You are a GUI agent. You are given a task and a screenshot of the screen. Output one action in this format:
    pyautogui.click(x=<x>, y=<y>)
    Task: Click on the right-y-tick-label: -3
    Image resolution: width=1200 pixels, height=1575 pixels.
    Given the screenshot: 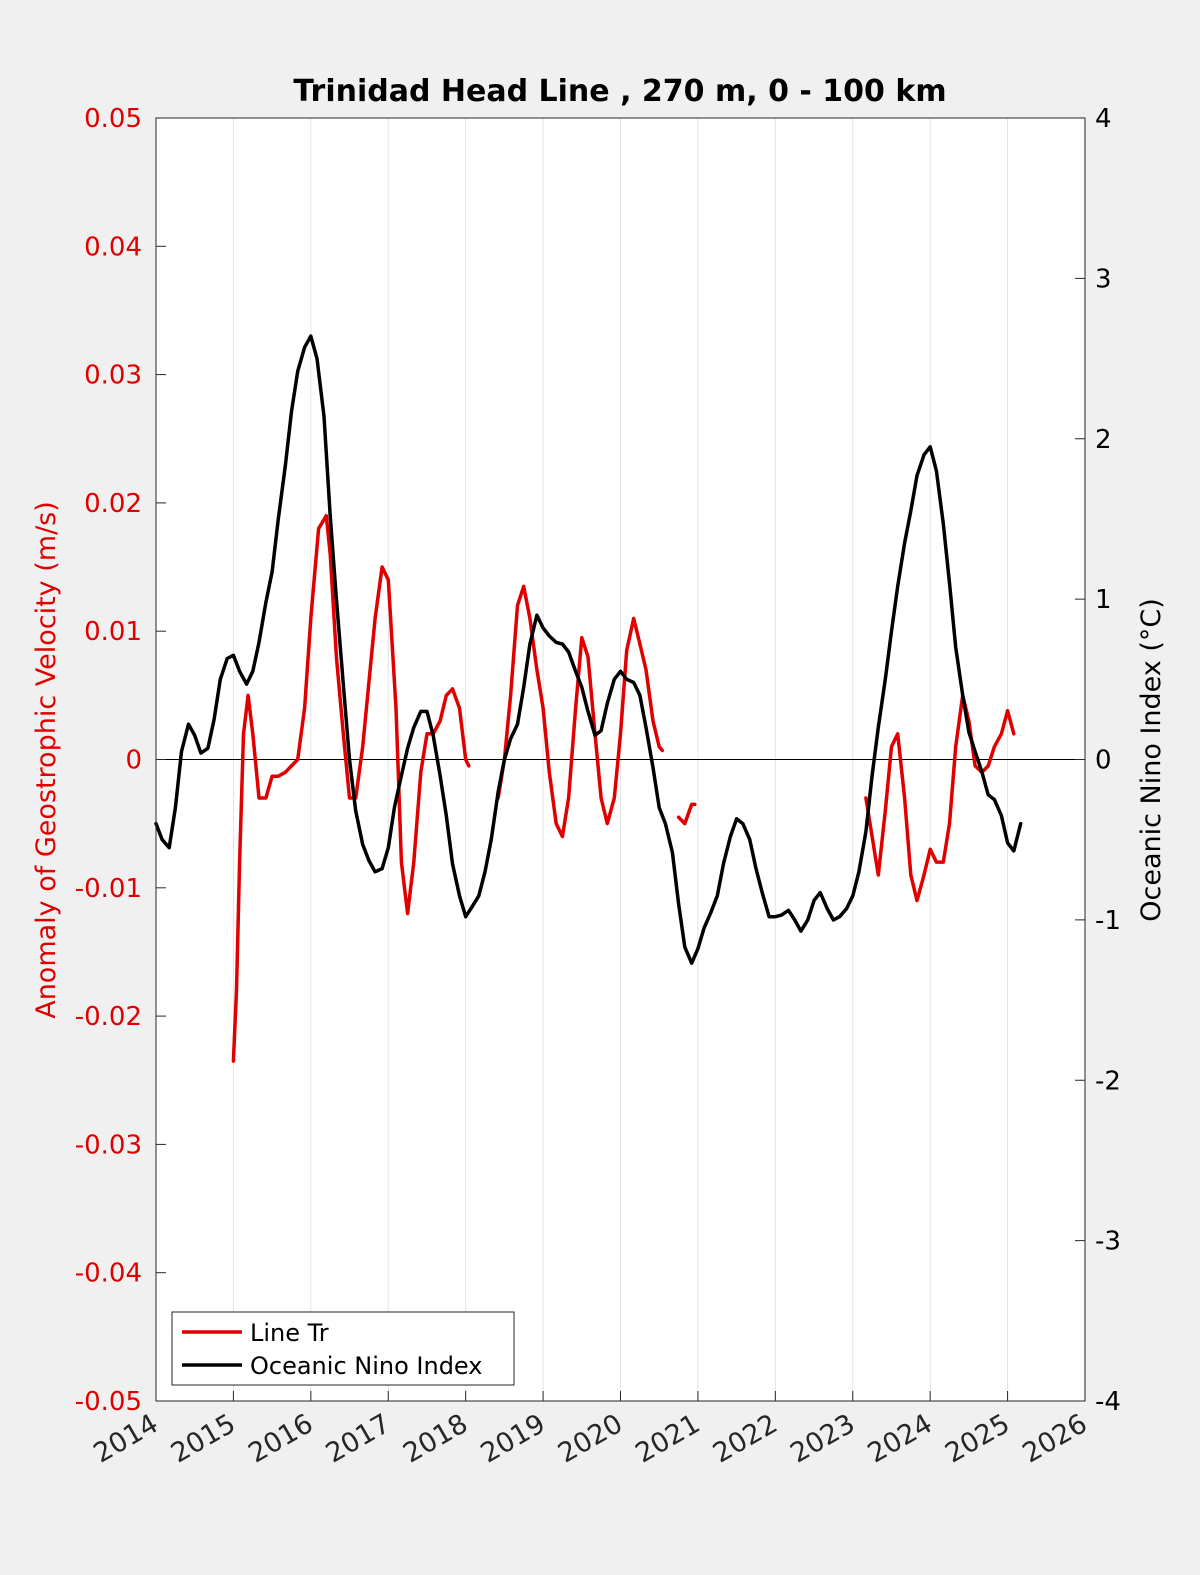 What is the action you would take?
    pyautogui.click(x=1108, y=1242)
    